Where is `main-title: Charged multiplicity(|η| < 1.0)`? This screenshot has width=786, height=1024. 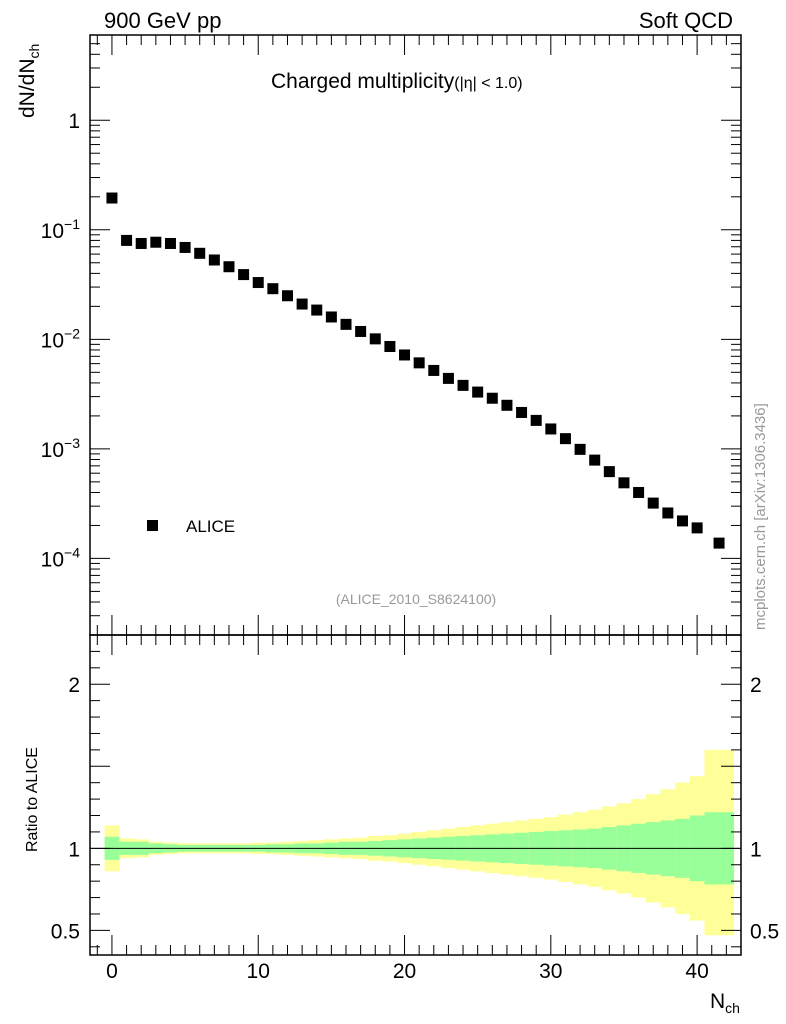
main-title: Charged multiplicity(|η| < 1.0) is located at coordinates (397, 81).